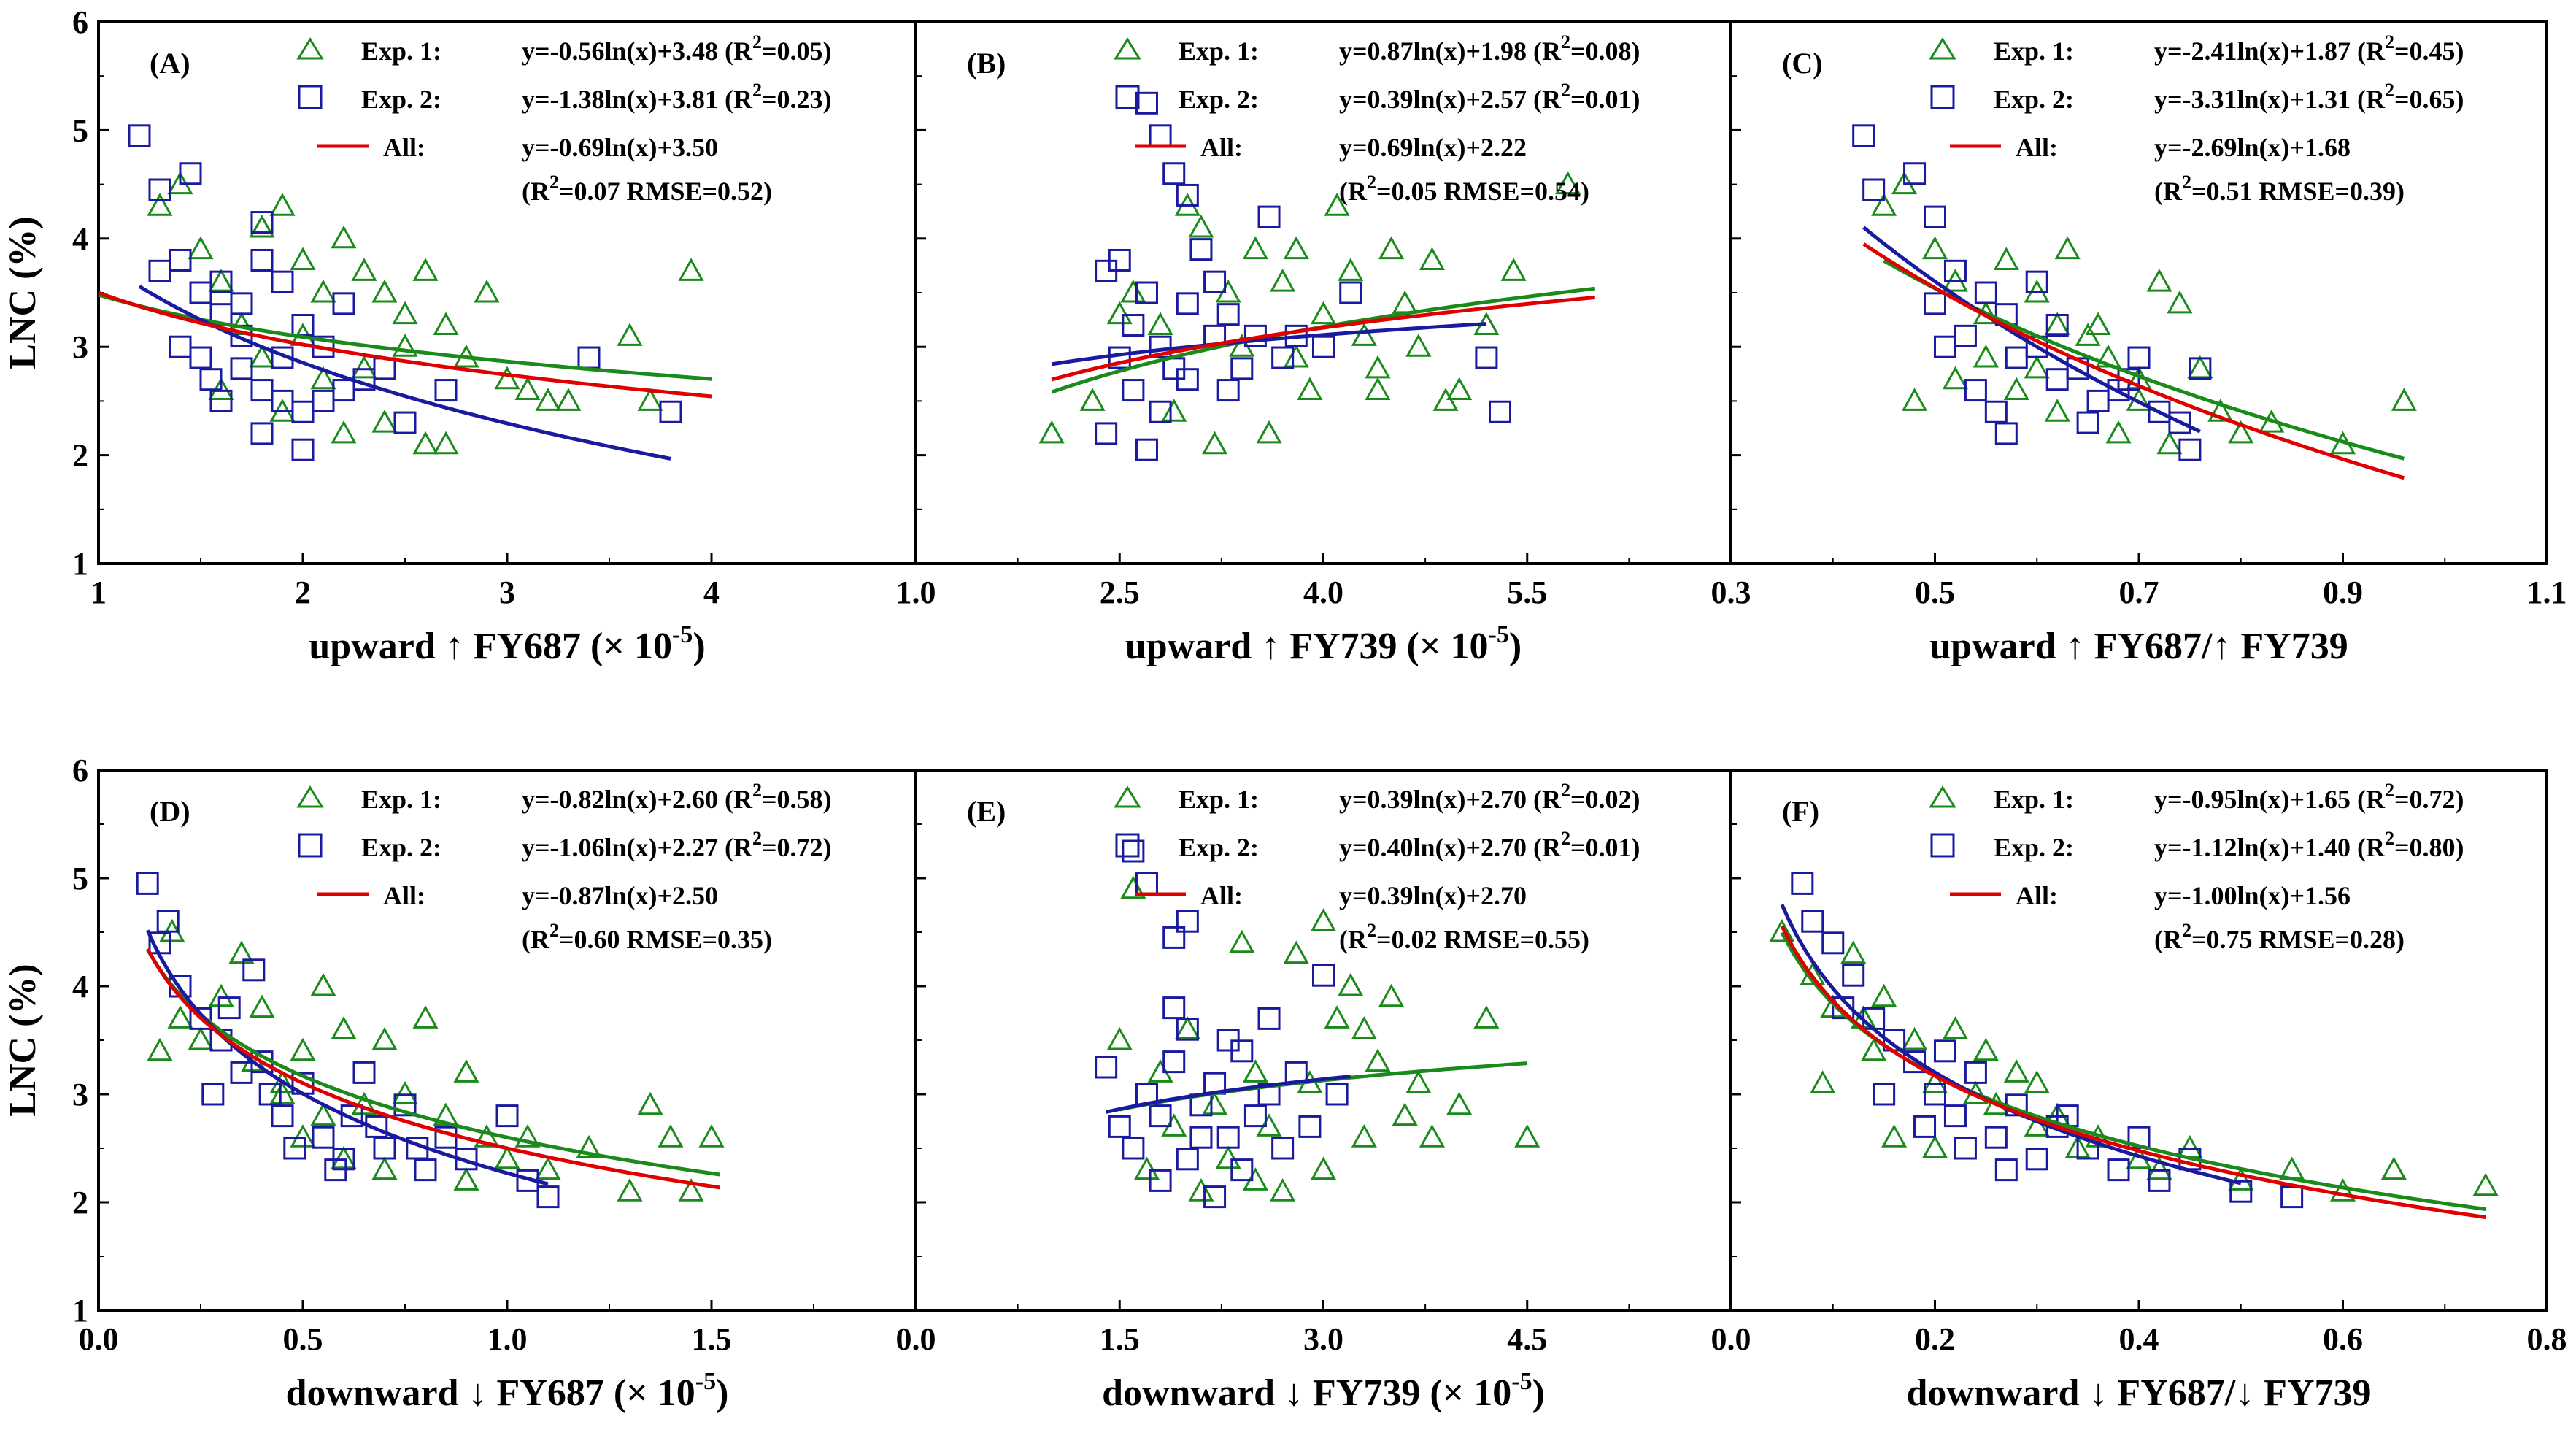  What do you see at coordinates (507, 592) in the screenshot?
I see `x-tick-label: 3` at bounding box center [507, 592].